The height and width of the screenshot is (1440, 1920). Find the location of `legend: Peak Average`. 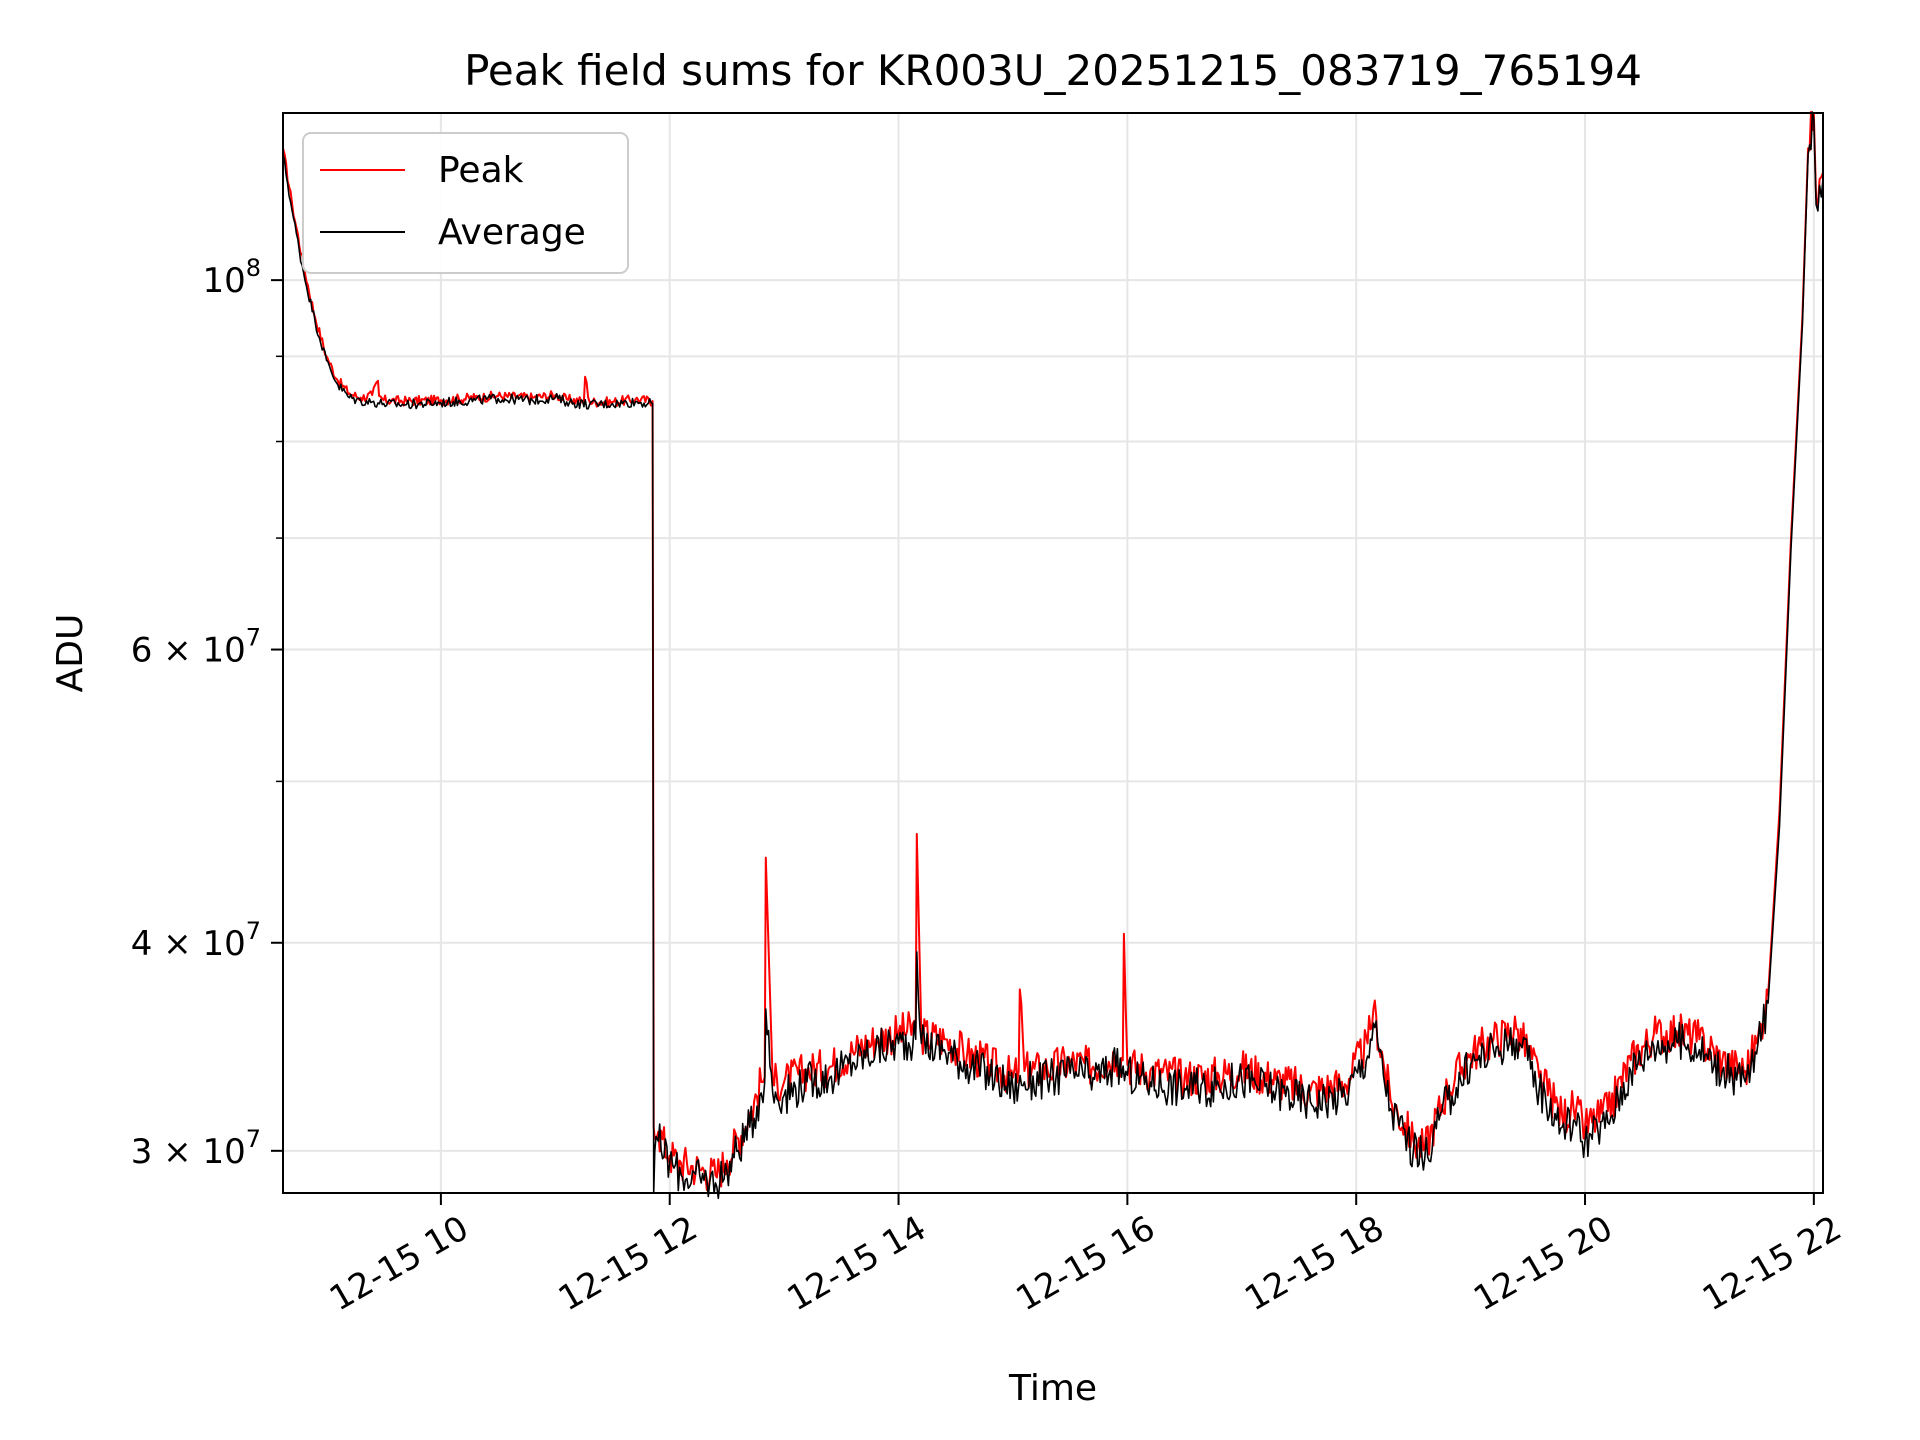

legend: Peak Average is located at coordinates (465, 203).